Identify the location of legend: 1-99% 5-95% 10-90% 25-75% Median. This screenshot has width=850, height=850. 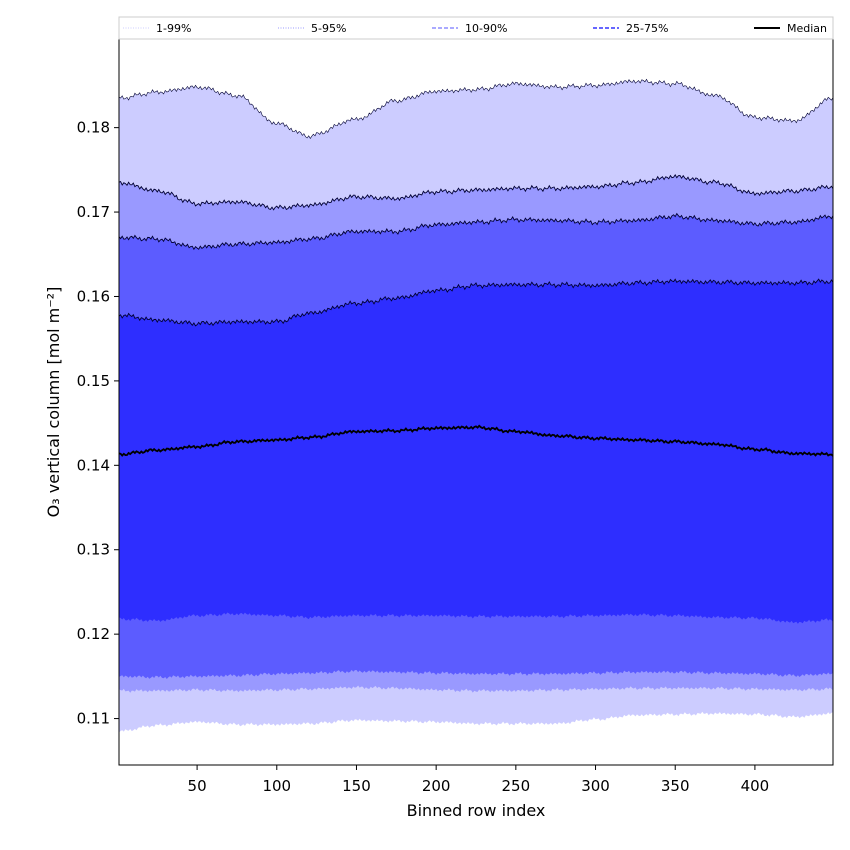
(476, 28).